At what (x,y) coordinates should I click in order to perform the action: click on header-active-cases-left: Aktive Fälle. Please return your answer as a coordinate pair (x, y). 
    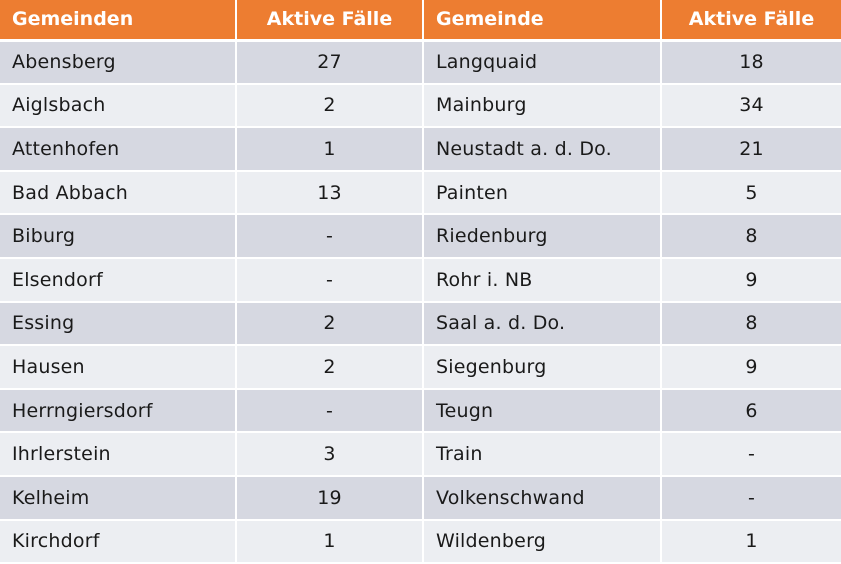
    Looking at the image, I should click on (330, 21).